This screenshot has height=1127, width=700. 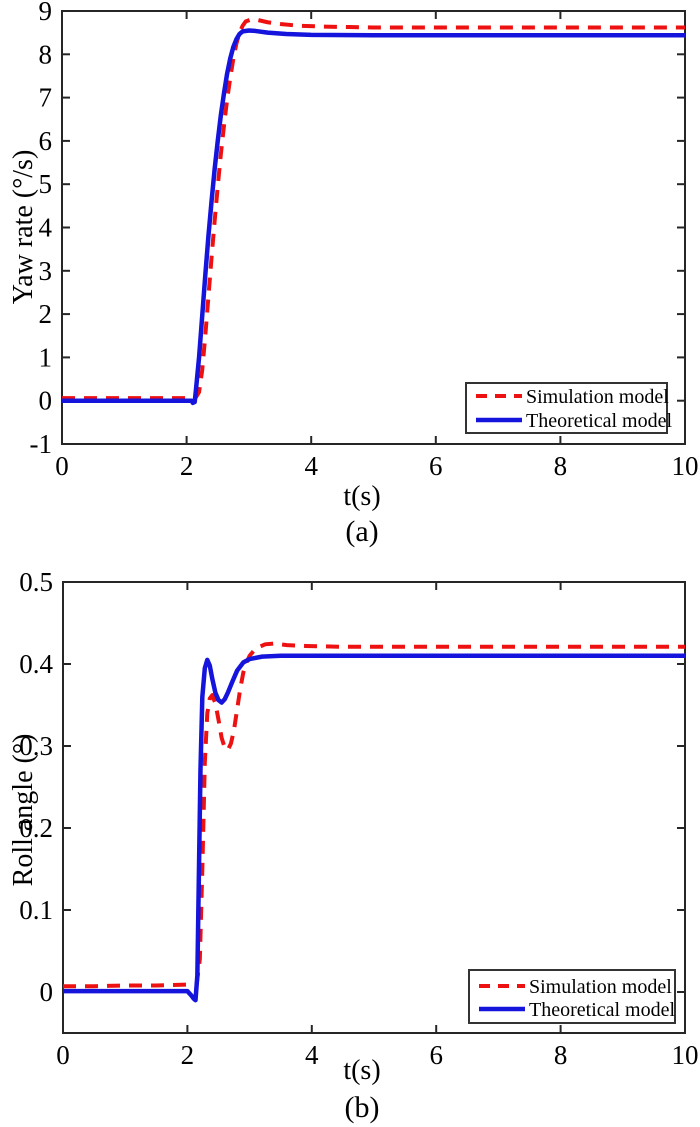 What do you see at coordinates (46, 184) in the screenshot?
I see `y-tick-label: 5` at bounding box center [46, 184].